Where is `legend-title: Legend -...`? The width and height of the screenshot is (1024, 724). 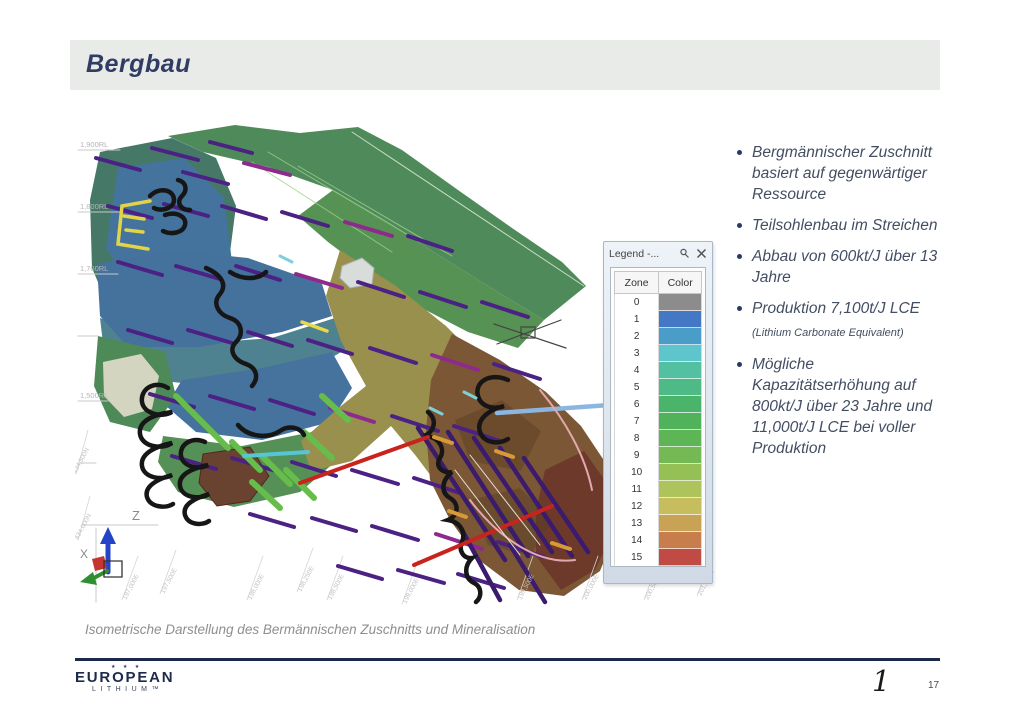
legend-title: Legend -... is located at coordinates (634, 253).